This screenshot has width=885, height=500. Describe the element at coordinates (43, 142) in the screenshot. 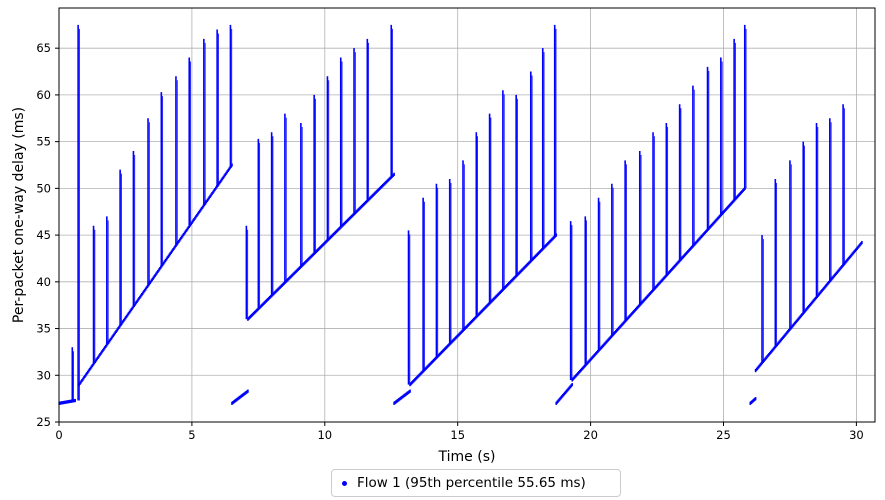

I see `y-tick-label: 55` at that location.